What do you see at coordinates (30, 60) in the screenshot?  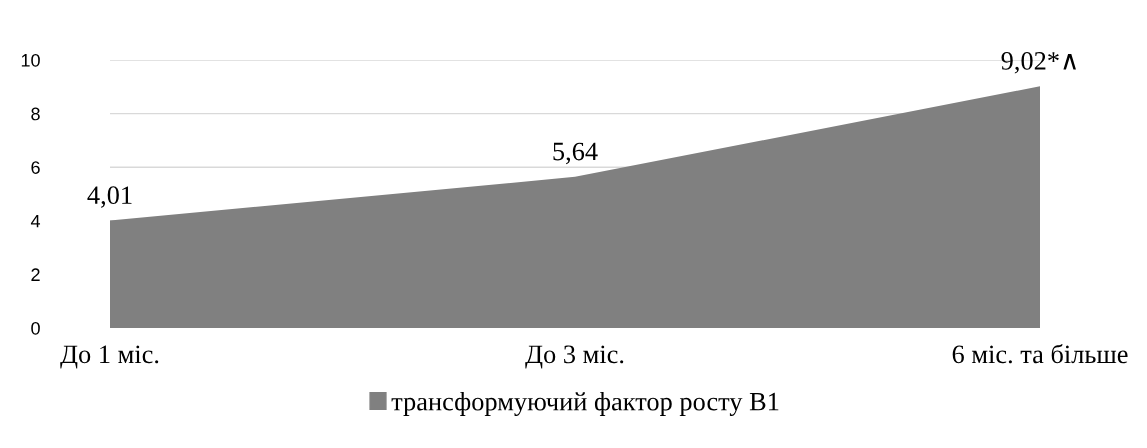 I see `y-tick-label: 10` at bounding box center [30, 60].